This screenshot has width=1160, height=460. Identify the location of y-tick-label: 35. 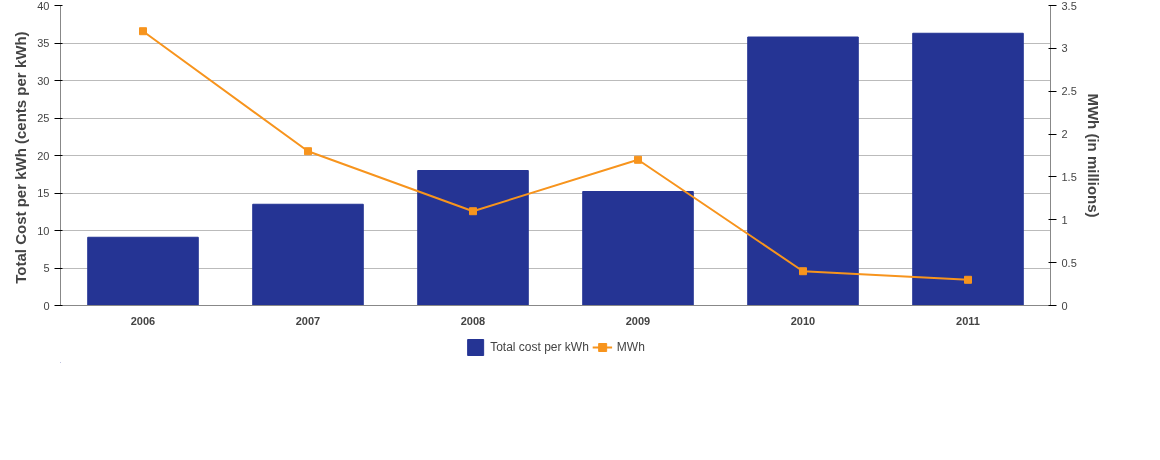
(43, 43).